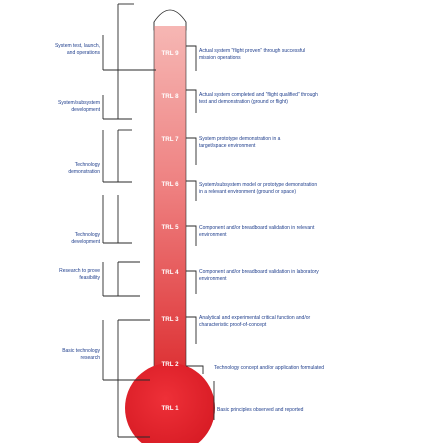 This screenshot has height=443, width=429. I want to click on thermometer-bulb, so click(170, 403).